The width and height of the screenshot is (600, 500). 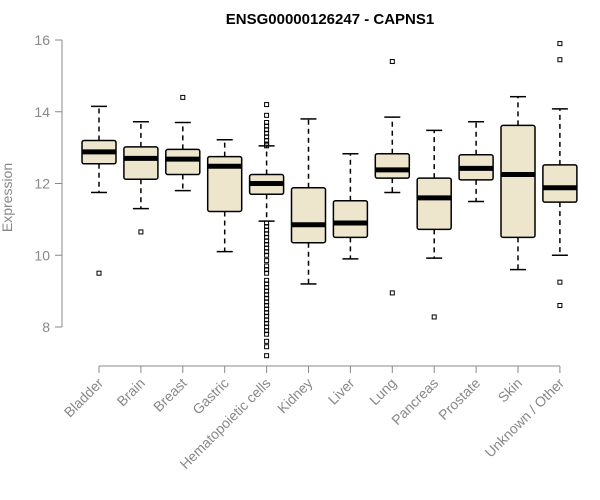 What do you see at coordinates (170, 395) in the screenshot?
I see `x-tick-label: Breast` at bounding box center [170, 395].